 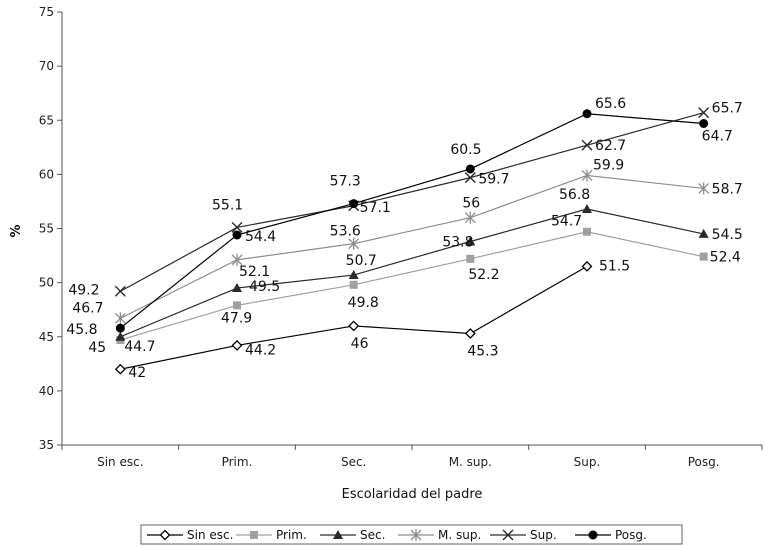 I want to click on y-tick-label: 40, so click(x=46, y=391).